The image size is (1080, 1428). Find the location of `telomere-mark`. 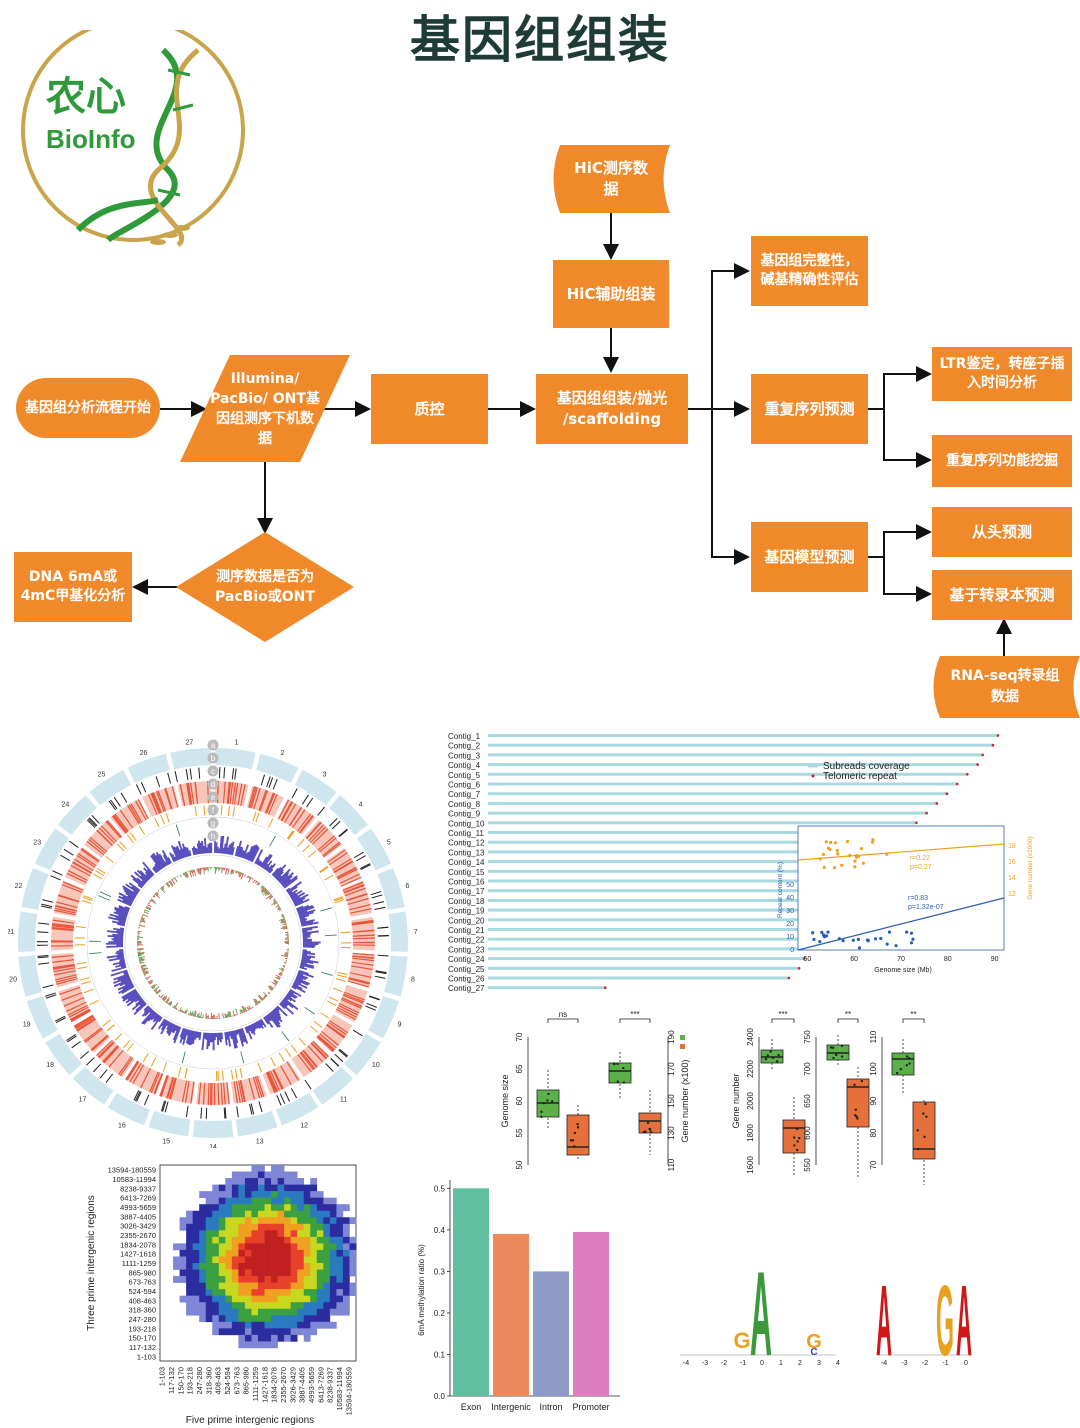

telomere-mark is located at coordinates (993, 745).